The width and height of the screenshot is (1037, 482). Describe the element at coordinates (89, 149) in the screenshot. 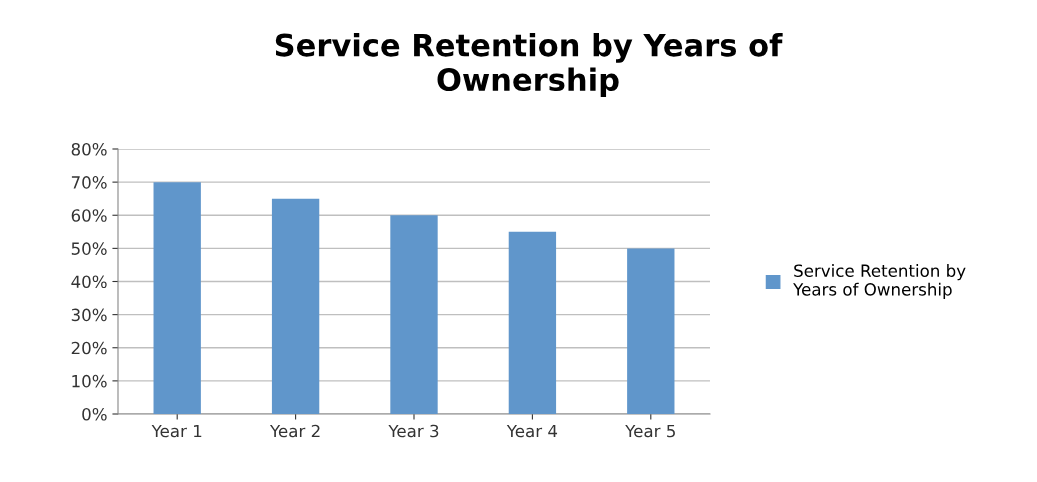

I see `y-tick-label: 80%` at that location.